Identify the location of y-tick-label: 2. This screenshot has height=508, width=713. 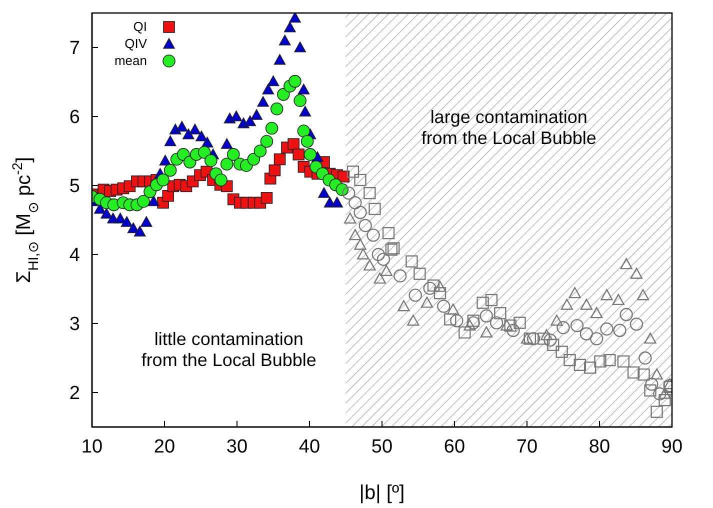
(74, 393).